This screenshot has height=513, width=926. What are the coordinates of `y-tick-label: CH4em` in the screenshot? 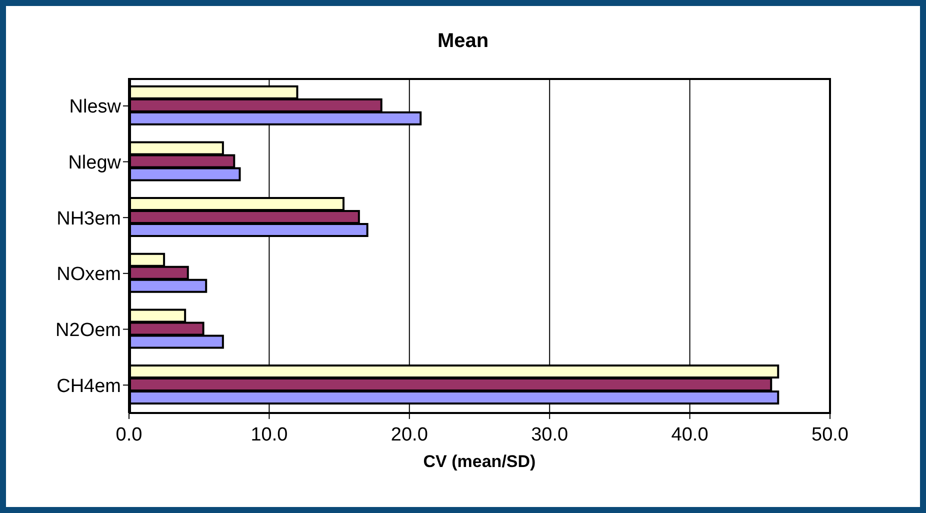 It's located at (88, 386).